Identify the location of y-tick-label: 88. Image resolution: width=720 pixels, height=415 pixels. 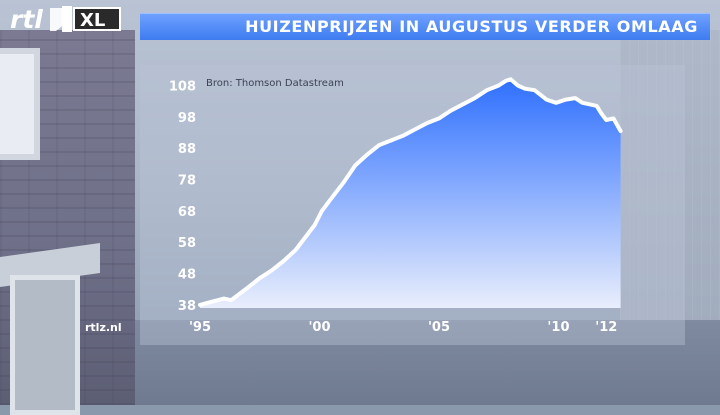
(187, 149).